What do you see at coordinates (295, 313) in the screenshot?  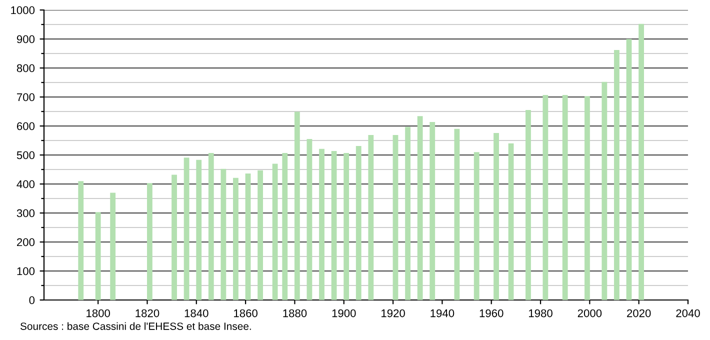 I see `x-tick-label: 1880` at bounding box center [295, 313].